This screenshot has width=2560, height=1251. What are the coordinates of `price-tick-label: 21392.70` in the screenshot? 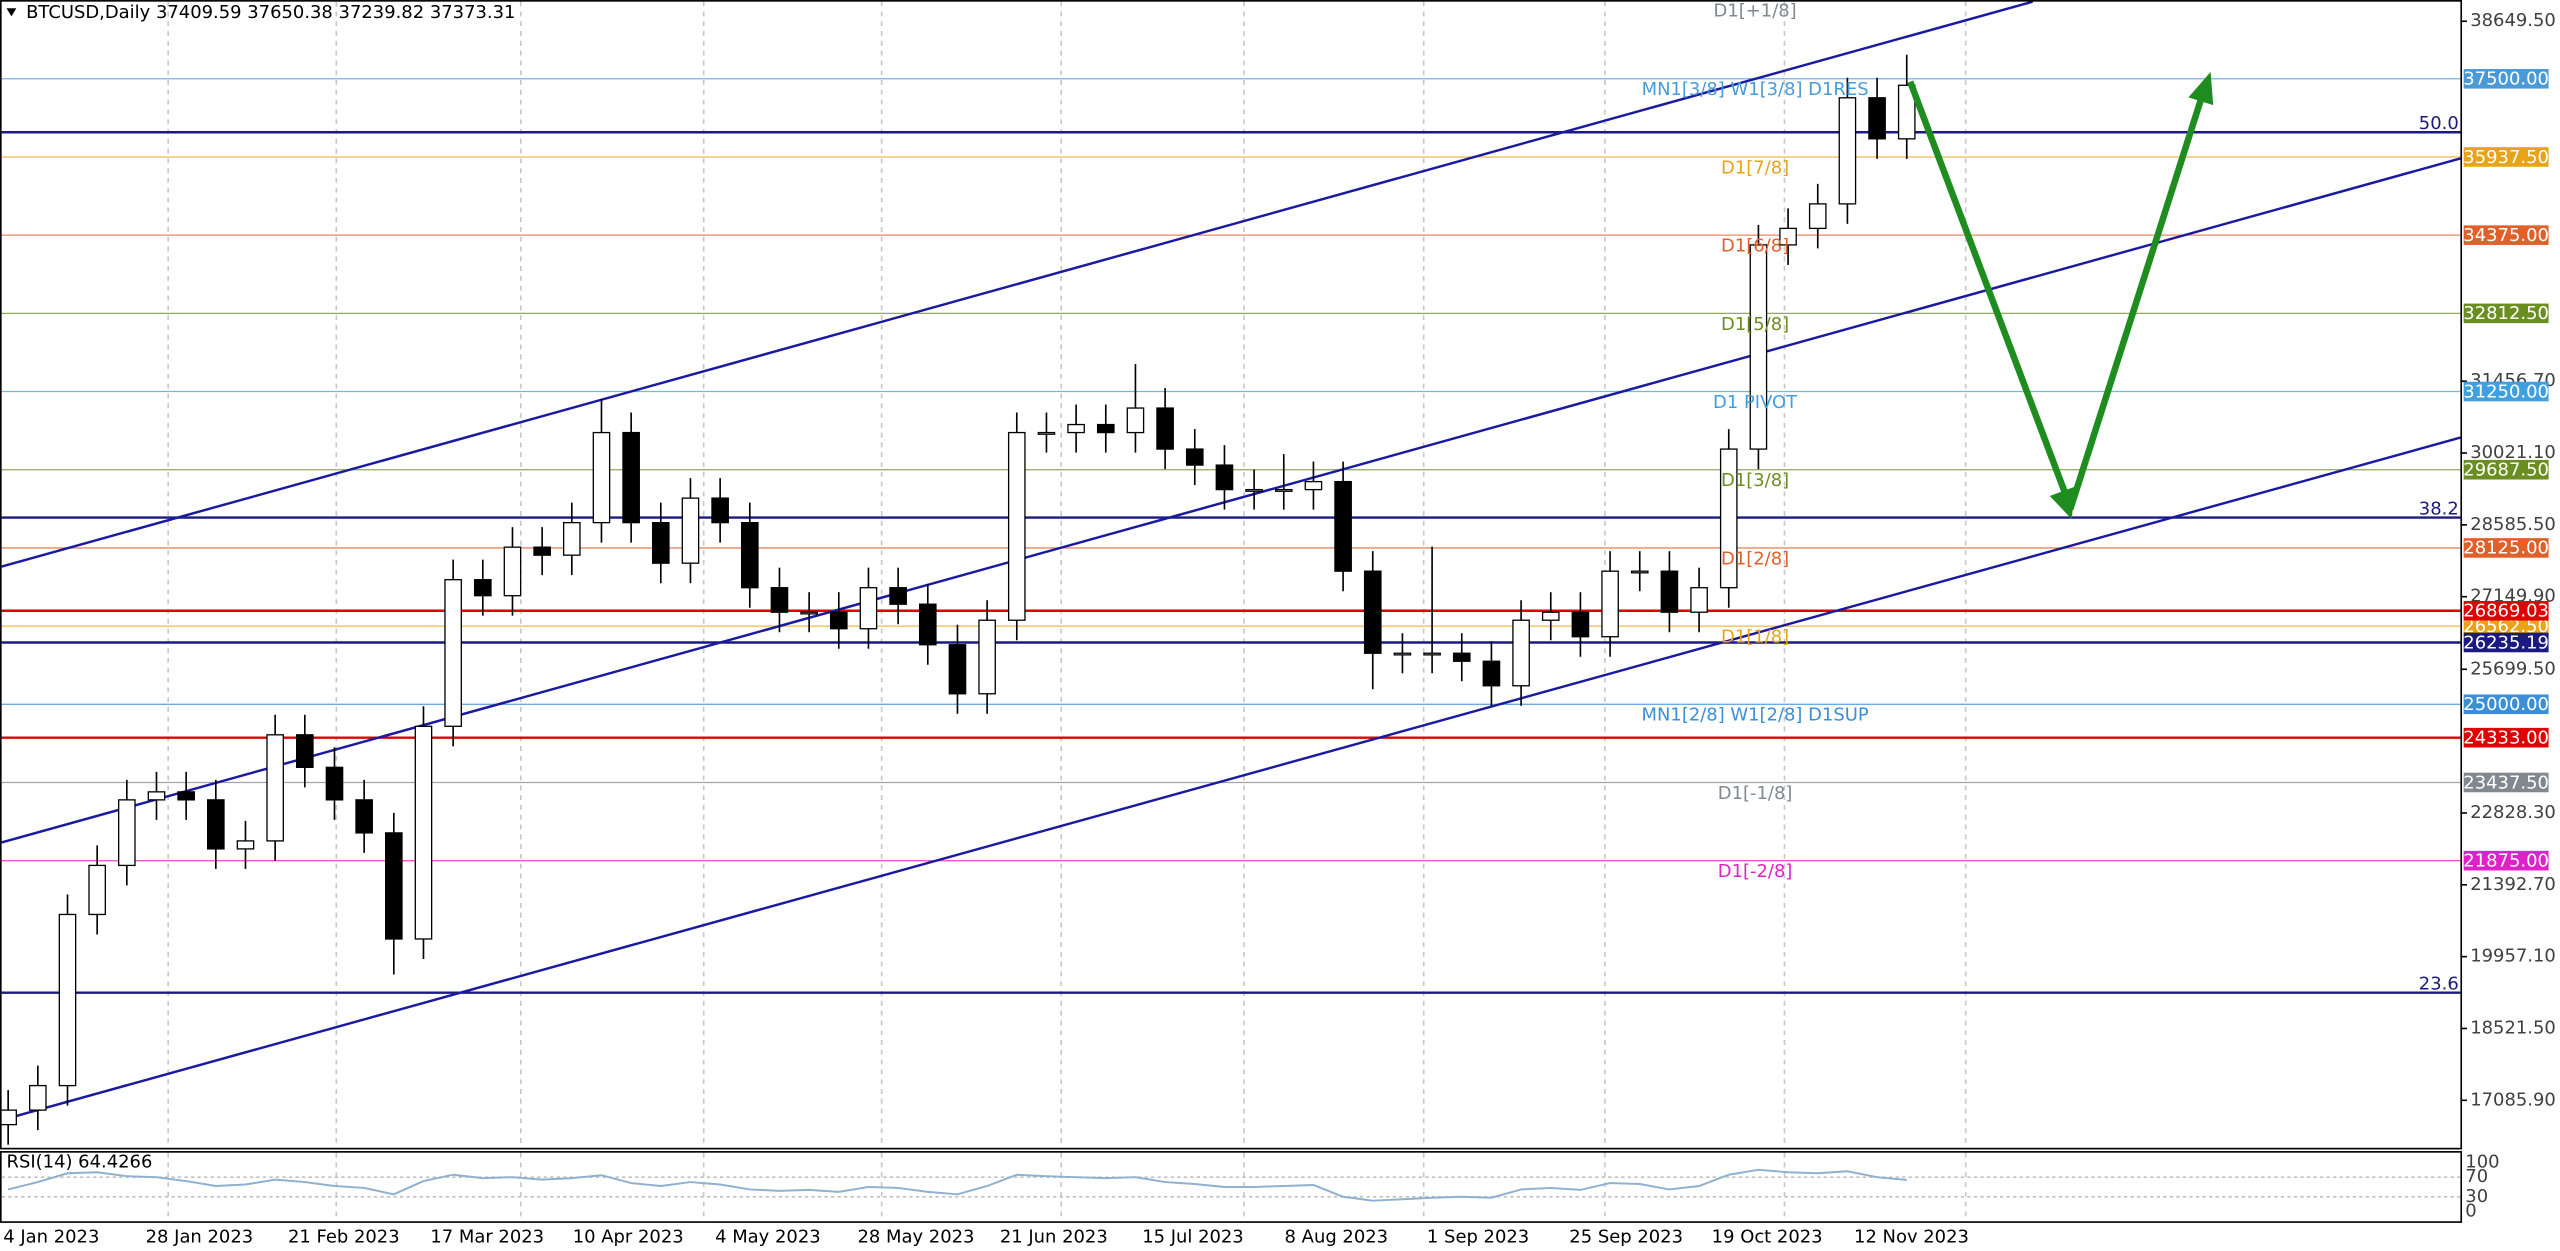 It's located at (2513, 884).